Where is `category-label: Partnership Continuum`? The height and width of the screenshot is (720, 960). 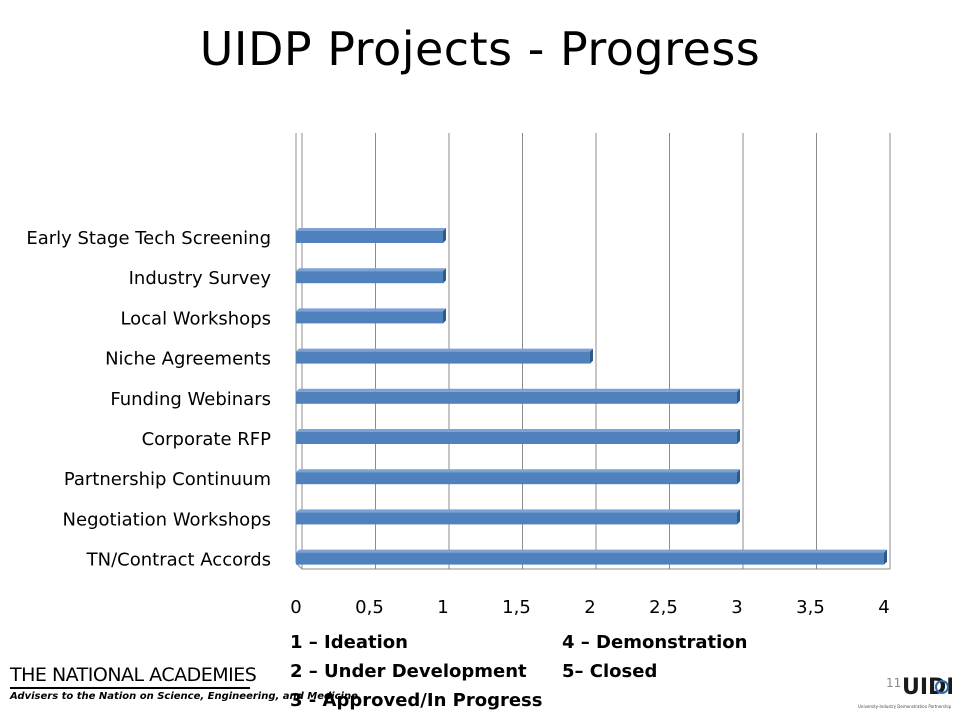 category-label: Partnership Continuum is located at coordinates (167, 479).